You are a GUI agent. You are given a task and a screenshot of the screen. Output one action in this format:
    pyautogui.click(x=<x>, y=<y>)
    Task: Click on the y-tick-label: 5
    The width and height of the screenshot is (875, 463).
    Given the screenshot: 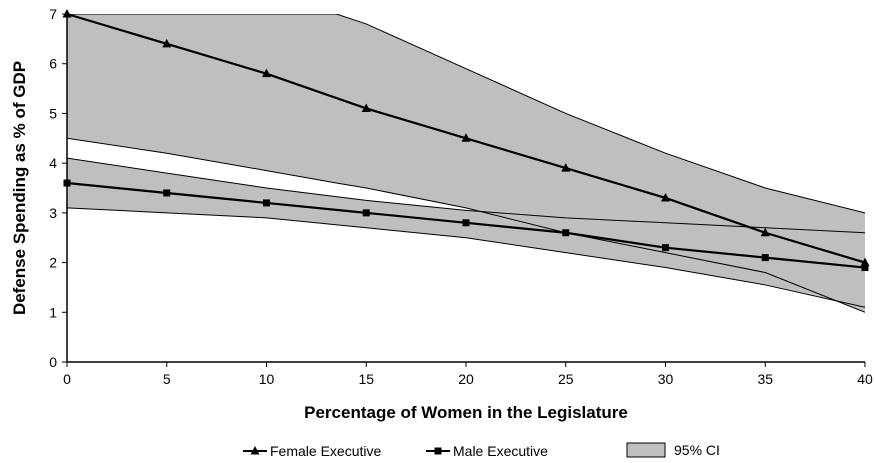 What is the action you would take?
    pyautogui.click(x=53, y=113)
    